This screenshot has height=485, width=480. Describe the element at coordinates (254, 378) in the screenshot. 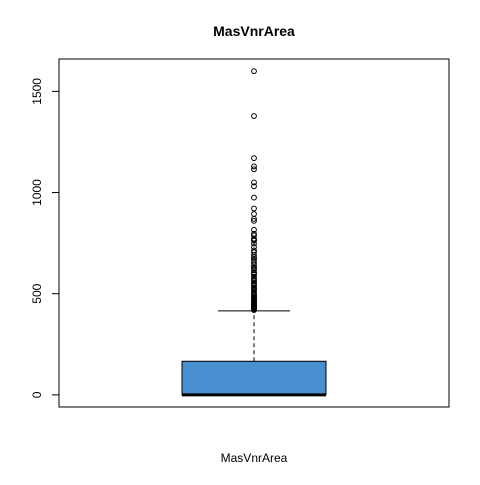

I see `iqr-box` at that location.